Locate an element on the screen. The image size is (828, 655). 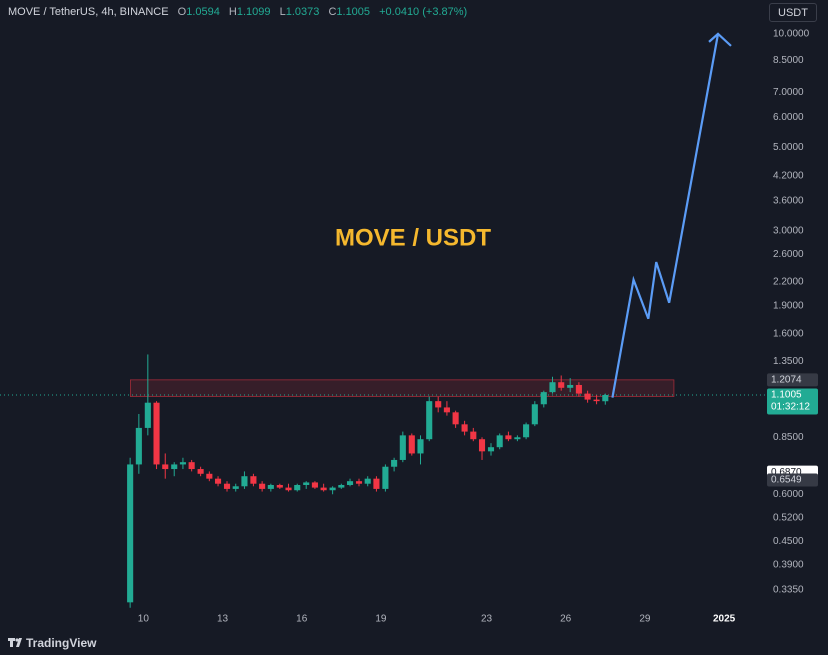
y-tick-label: 0.4500 is located at coordinates (788, 541).